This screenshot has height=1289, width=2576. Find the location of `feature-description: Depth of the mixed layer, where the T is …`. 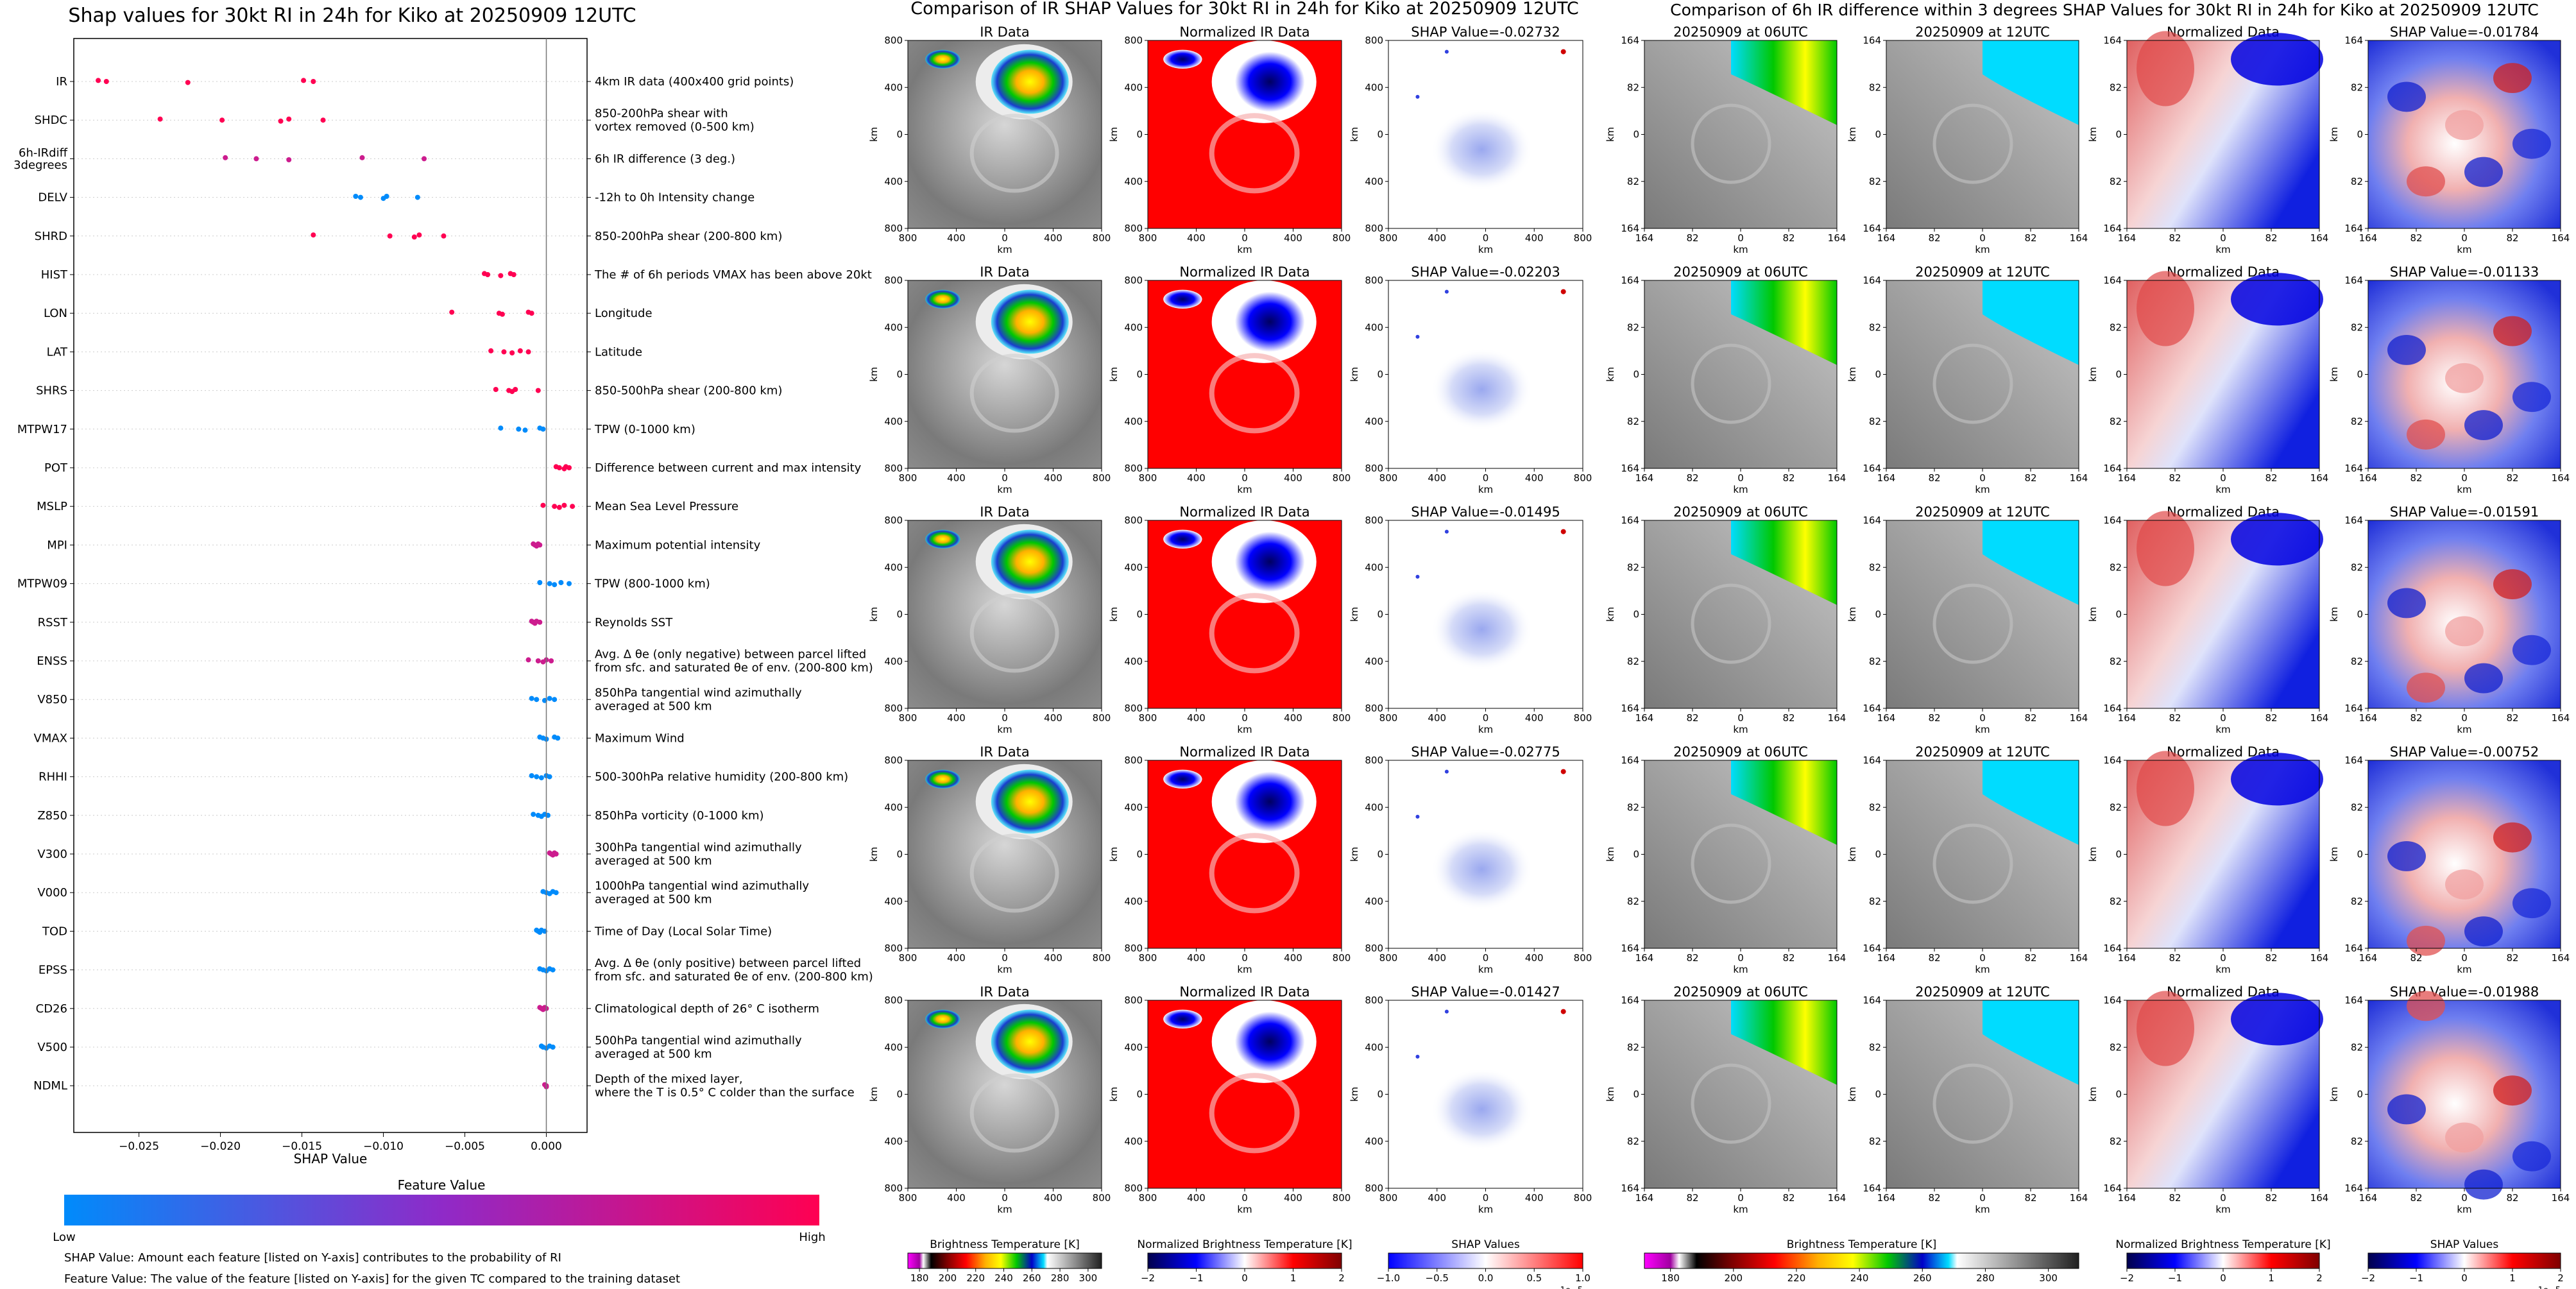

feature-description: Depth of the mixed layer, where the T is … is located at coordinates (725, 1086).